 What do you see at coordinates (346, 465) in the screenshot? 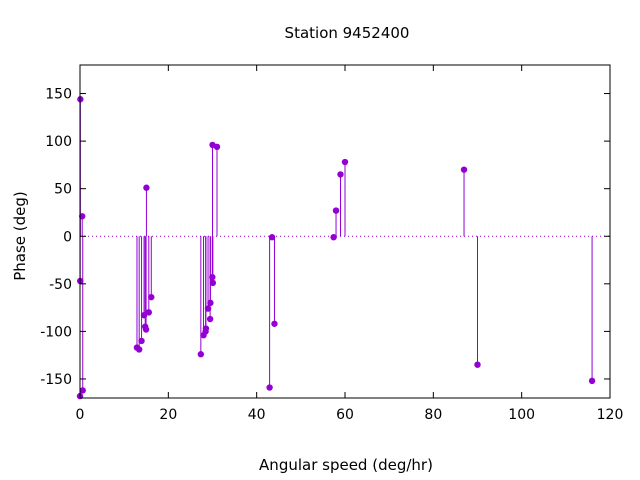
I see `x-axis-label: Angular speed (deg/hr)` at bounding box center [346, 465].